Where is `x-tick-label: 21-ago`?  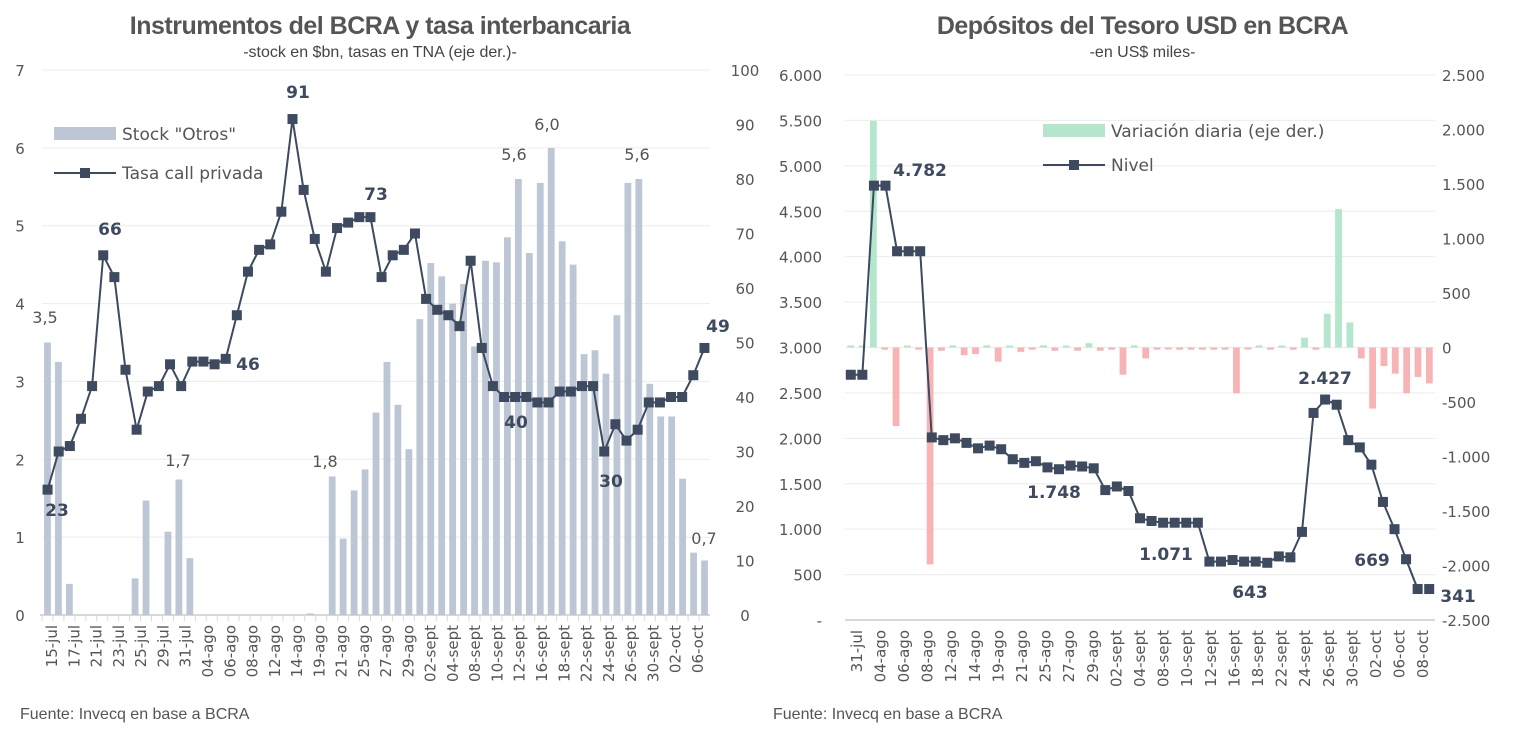
x-tick-label: 21-ago is located at coordinates (342, 651).